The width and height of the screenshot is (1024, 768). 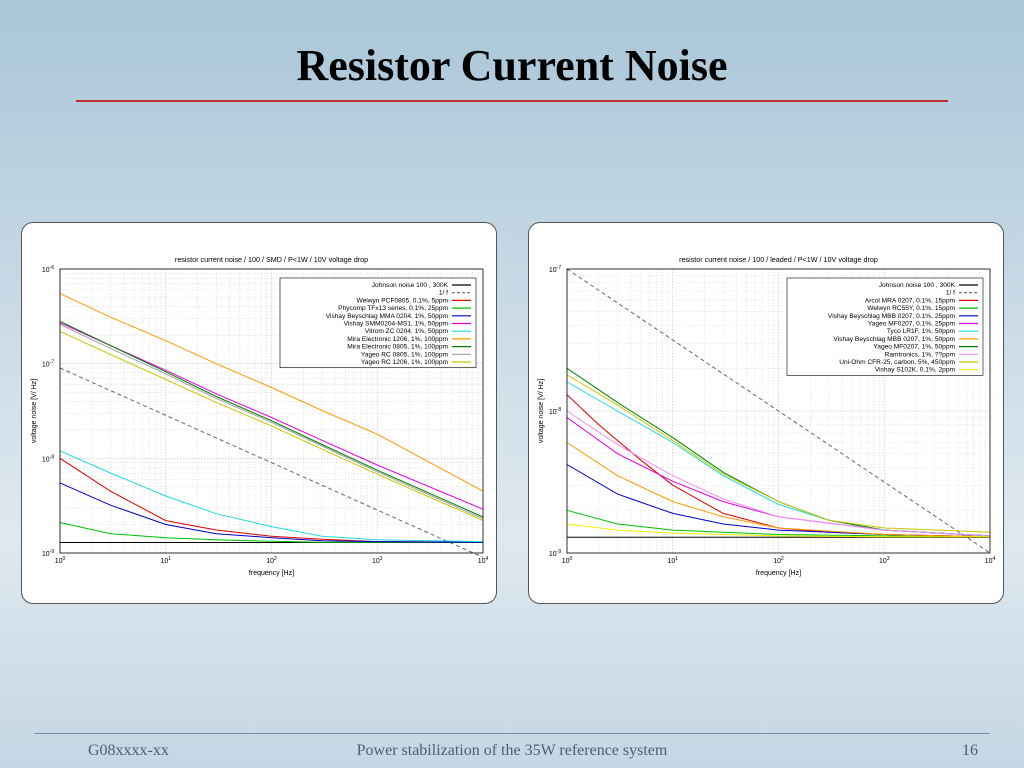 I want to click on legend-label: Uni-Ohm CFR-25, carbon, 5%, 450ppm, so click(x=897, y=362).